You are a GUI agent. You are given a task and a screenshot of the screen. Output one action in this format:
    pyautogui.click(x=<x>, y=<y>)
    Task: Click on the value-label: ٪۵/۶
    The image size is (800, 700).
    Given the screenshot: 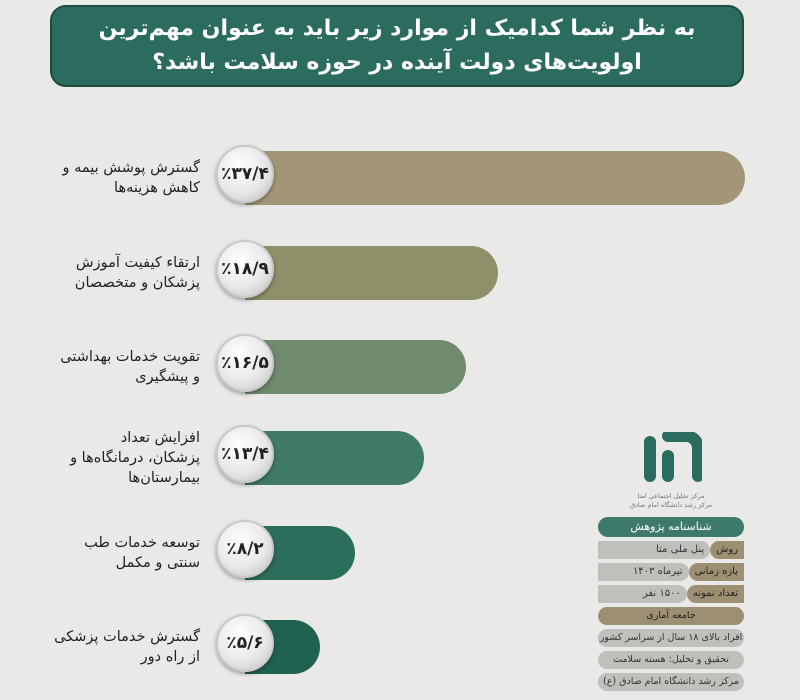 What is the action you would take?
    pyautogui.click(x=245, y=643)
    